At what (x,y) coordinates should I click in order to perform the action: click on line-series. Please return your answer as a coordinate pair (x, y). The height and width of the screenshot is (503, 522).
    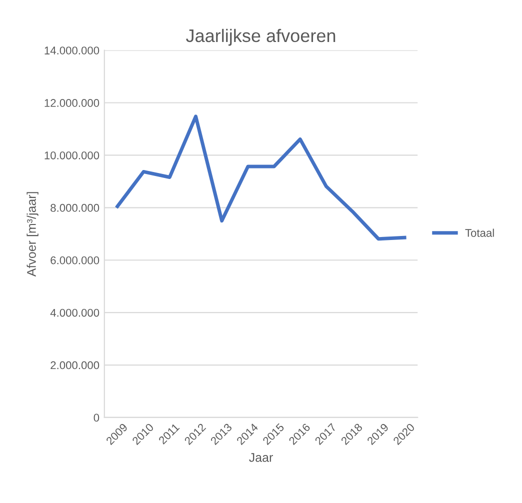
    Looking at the image, I should click on (261, 177).